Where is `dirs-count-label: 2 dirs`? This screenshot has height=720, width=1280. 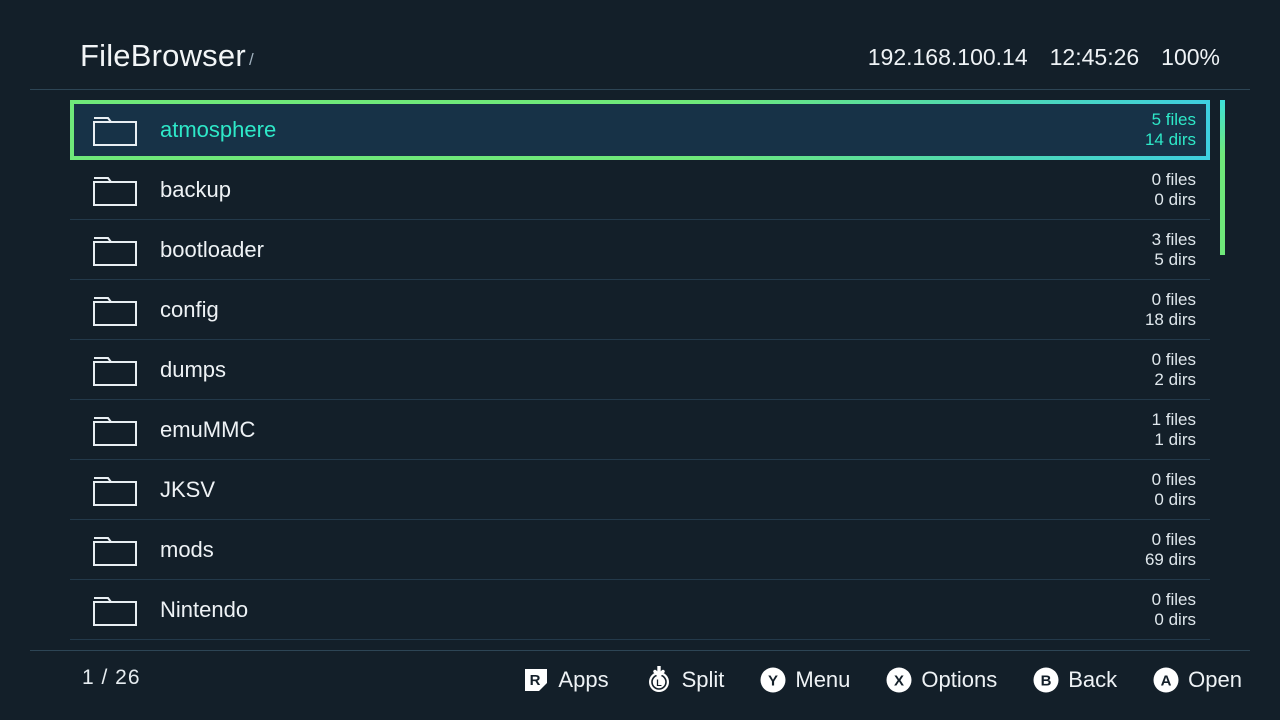
dirs-count-label: 2 dirs is located at coordinates (1175, 379).